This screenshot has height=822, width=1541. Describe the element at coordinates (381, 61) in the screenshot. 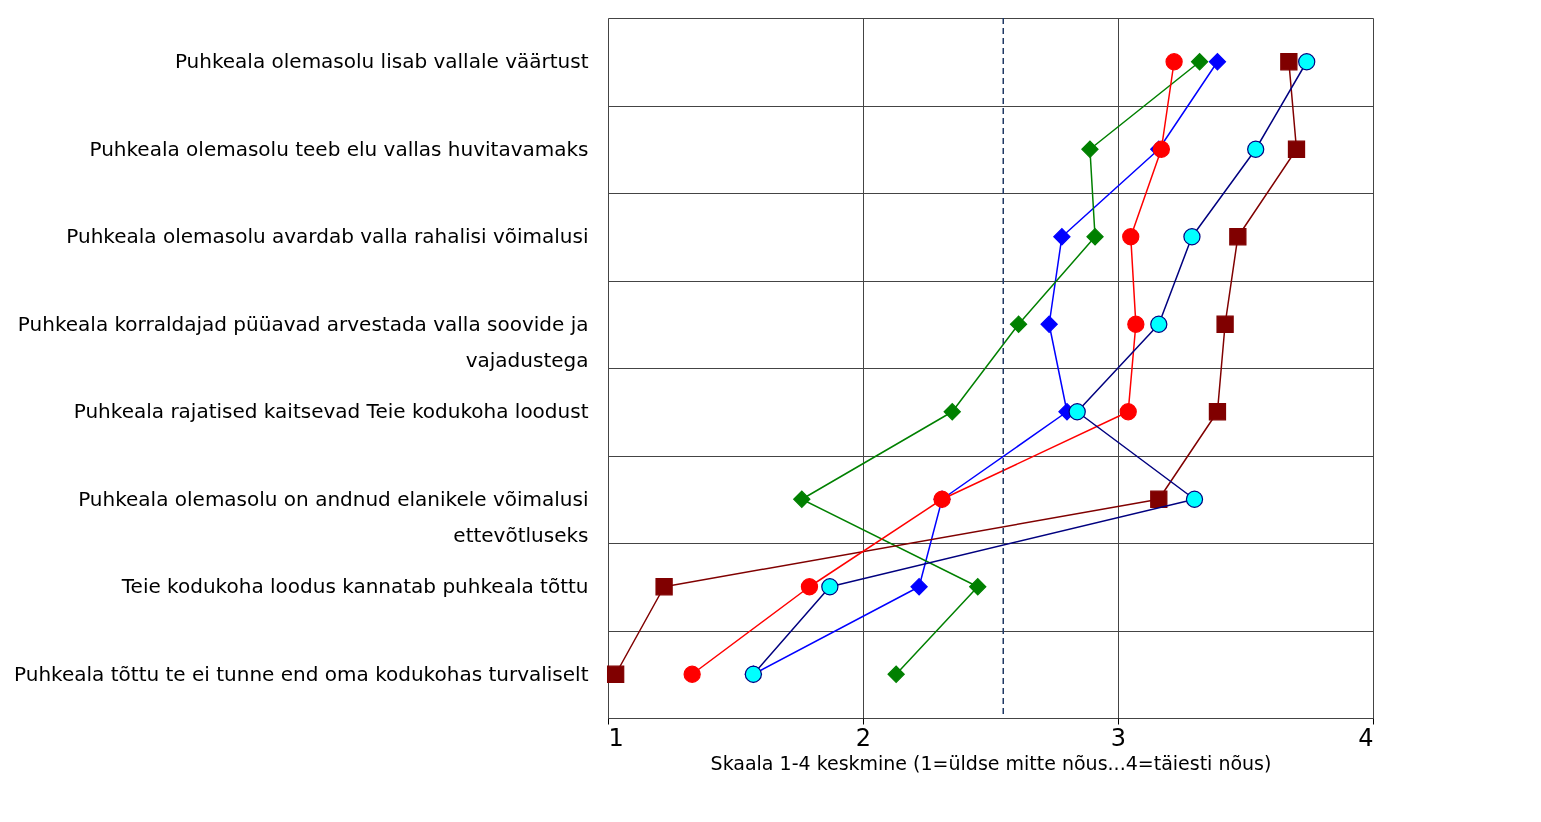

I see `y-tick-label: Puhkeala olemasolu lisab vallale väärtust` at that location.